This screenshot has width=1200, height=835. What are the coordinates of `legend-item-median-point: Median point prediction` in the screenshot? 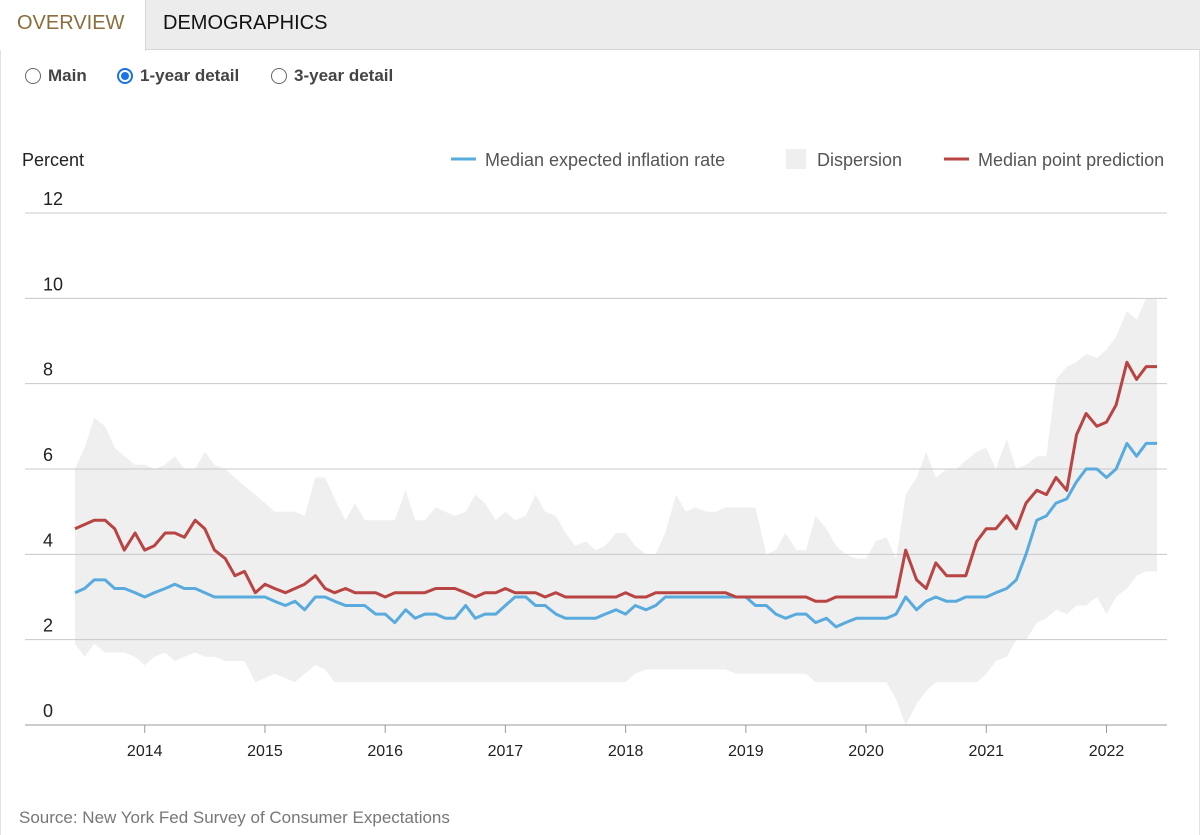 It's located at (1054, 160).